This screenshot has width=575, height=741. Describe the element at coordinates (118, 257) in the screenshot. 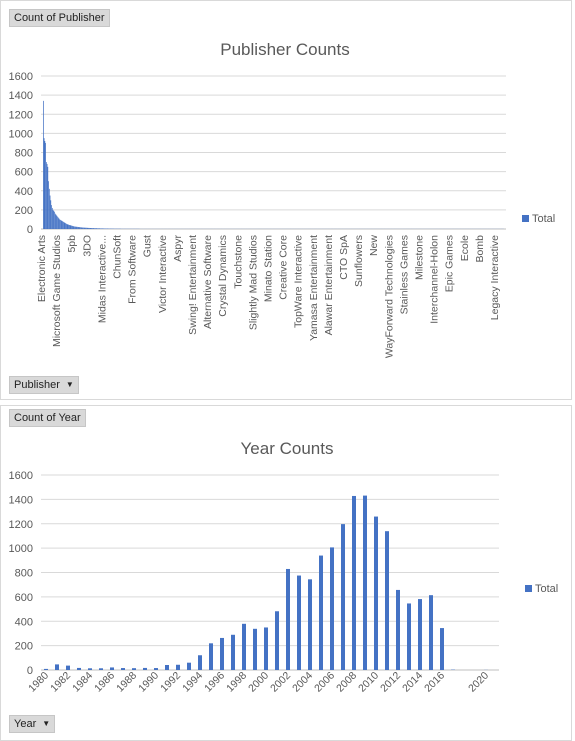

I see `x-tick-label: ChunSoft` at that location.